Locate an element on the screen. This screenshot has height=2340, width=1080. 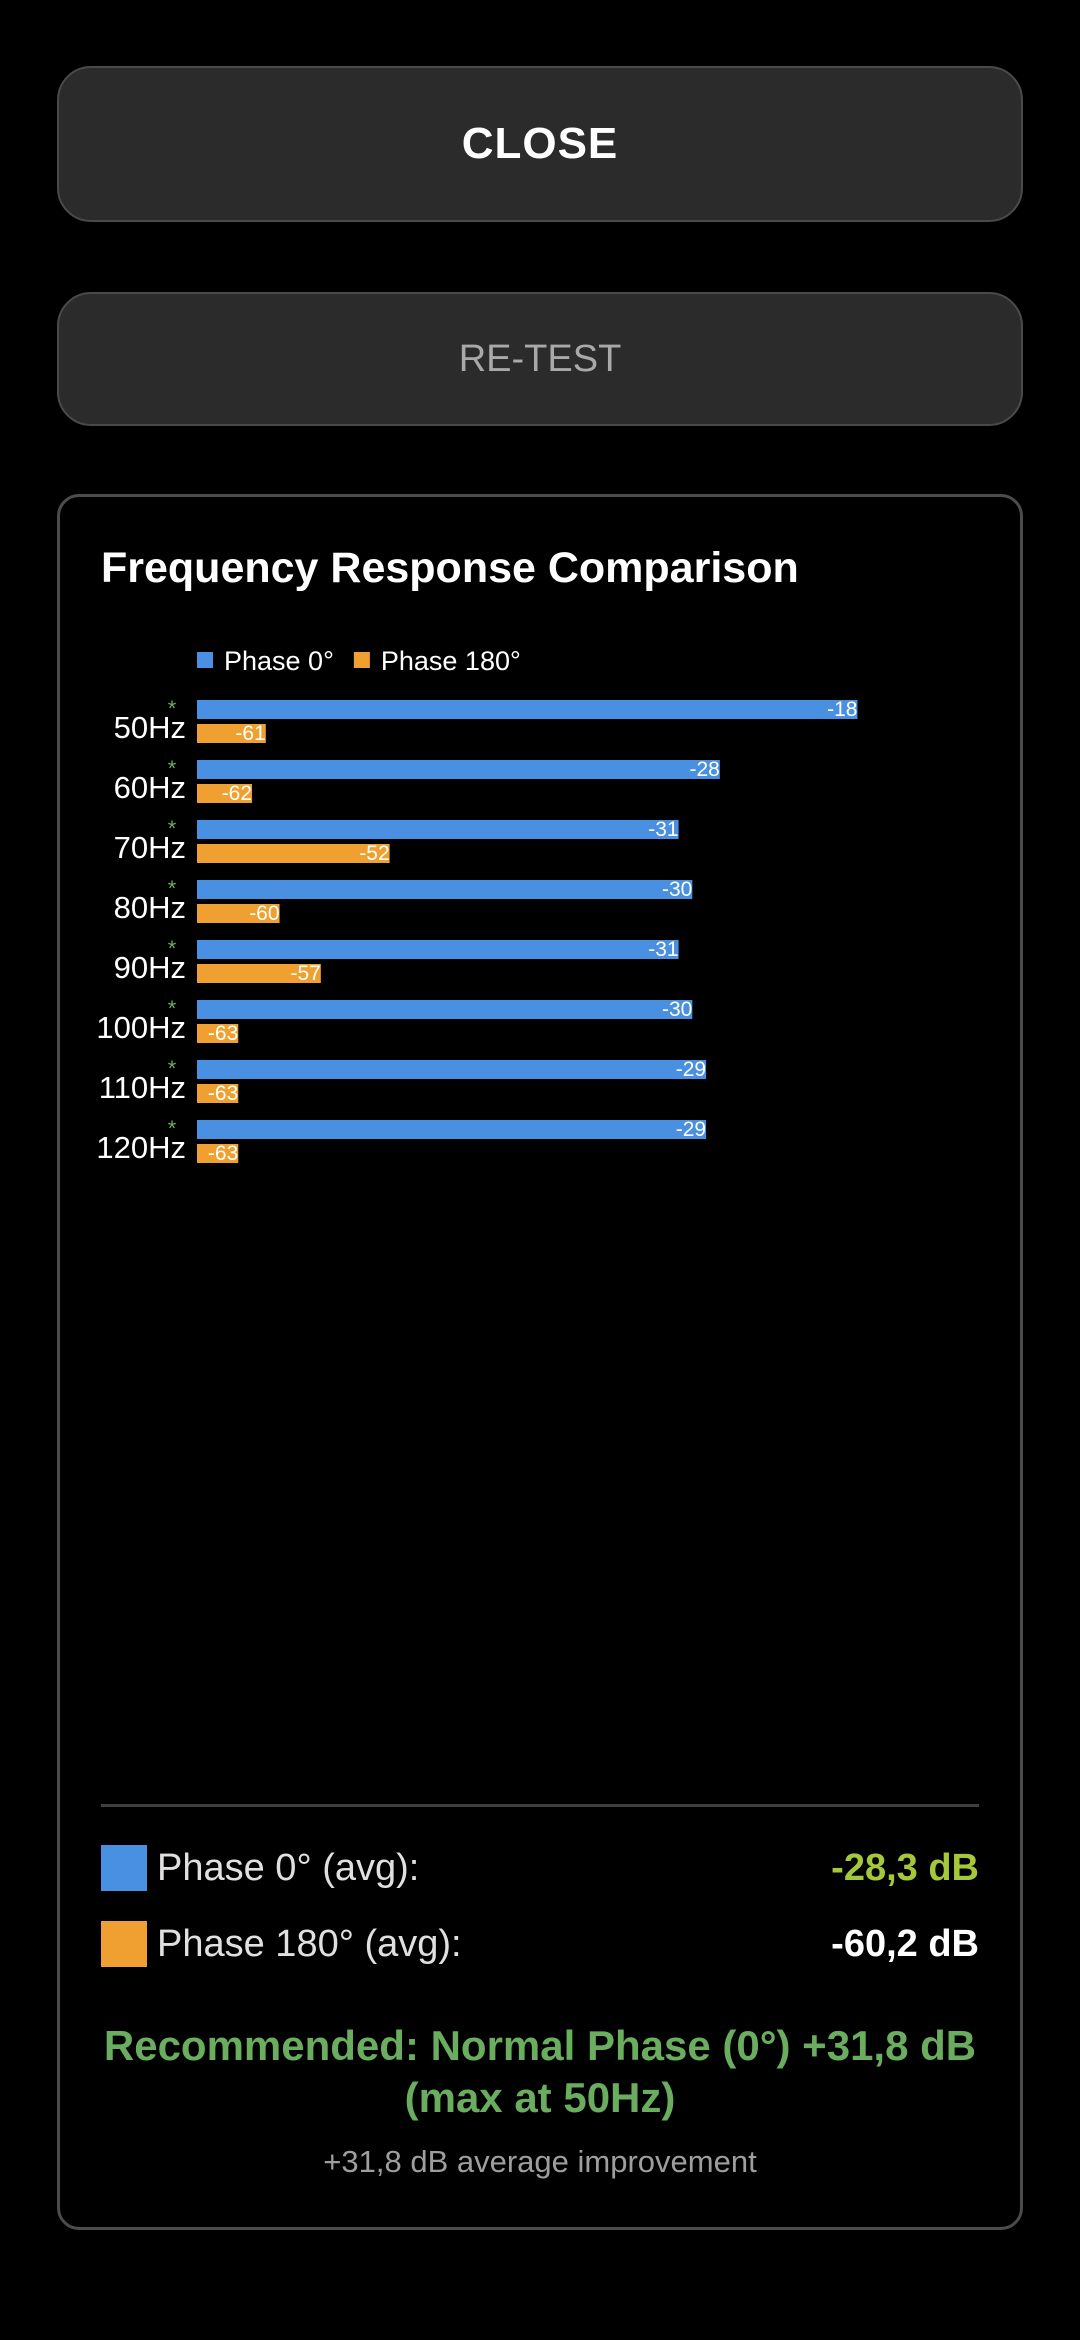
data-label: -18 is located at coordinates (842, 709).